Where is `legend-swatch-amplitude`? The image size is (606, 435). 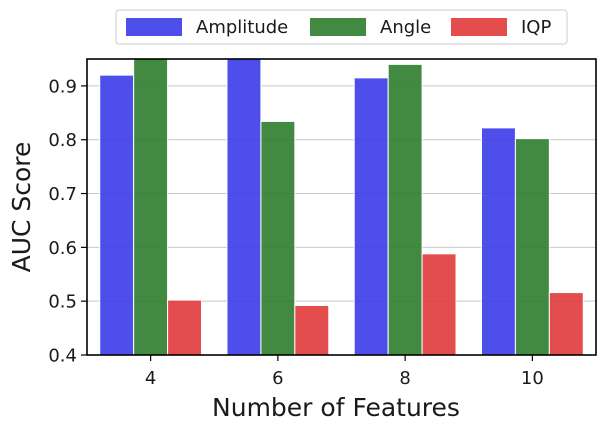
legend-swatch-amplitude is located at coordinates (154, 27).